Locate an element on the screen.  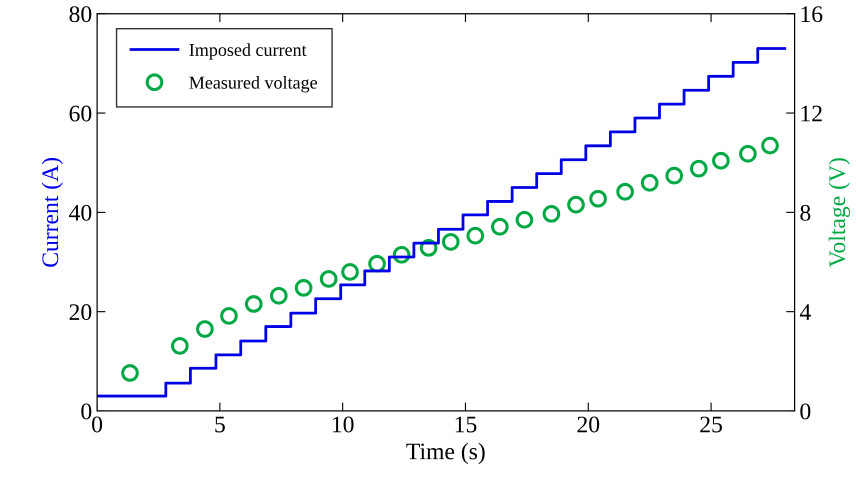
y-tick-label: 60 is located at coordinates (81, 114).